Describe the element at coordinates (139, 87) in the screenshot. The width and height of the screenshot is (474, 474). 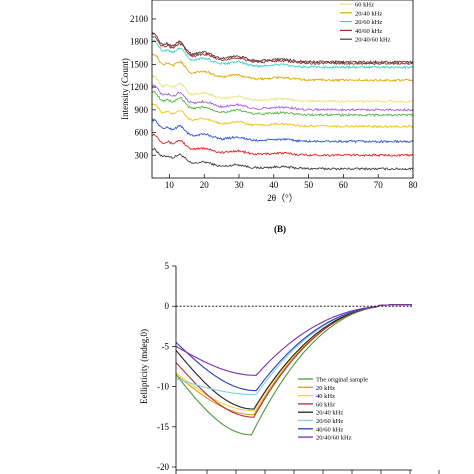
I see `xrd-y-tick-label: 1200` at that location.